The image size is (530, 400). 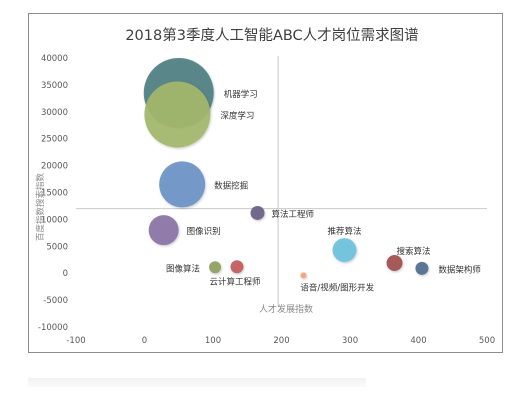 What do you see at coordinates (204, 231) in the screenshot?
I see `bubble-label: 图像识别` at bounding box center [204, 231].